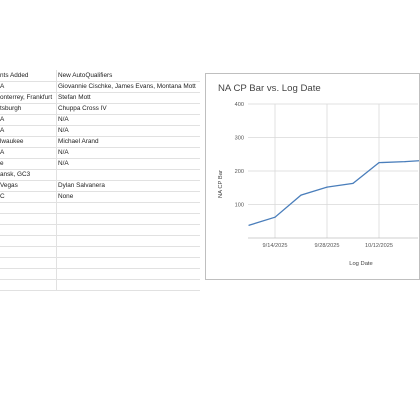  Describe the element at coordinates (221, 184) in the screenshot. I see `y-axis-title: NA CP Bar` at that location.